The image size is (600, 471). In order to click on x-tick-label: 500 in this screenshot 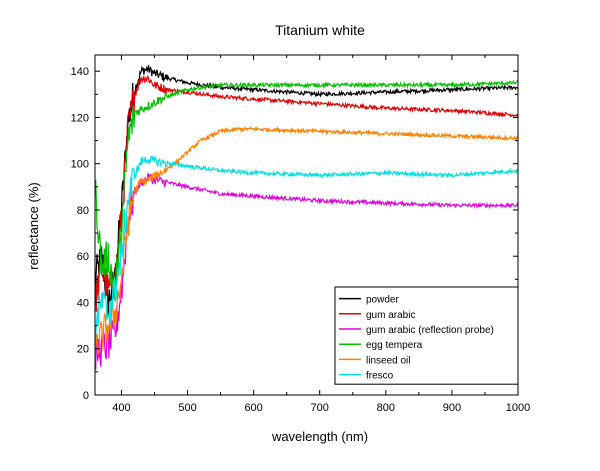, I will do `click(187, 408)`.